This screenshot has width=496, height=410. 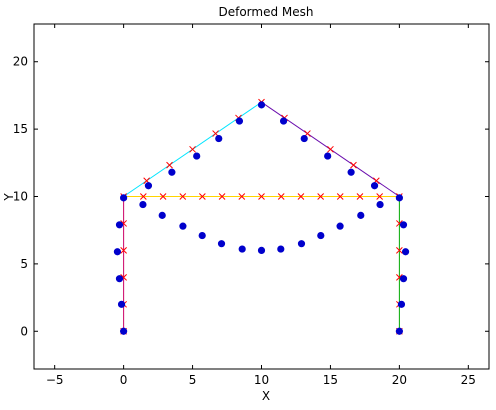 I want to click on x-tick-label: −5, so click(x=55, y=380).